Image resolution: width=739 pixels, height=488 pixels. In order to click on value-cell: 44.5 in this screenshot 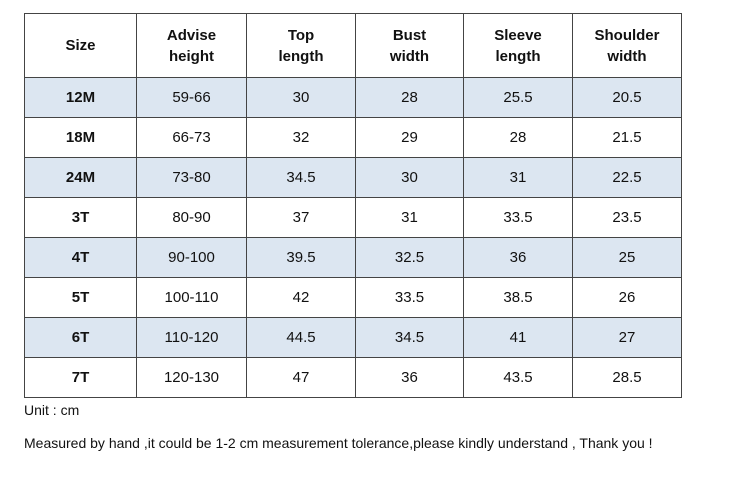, I will do `click(301, 337)`.